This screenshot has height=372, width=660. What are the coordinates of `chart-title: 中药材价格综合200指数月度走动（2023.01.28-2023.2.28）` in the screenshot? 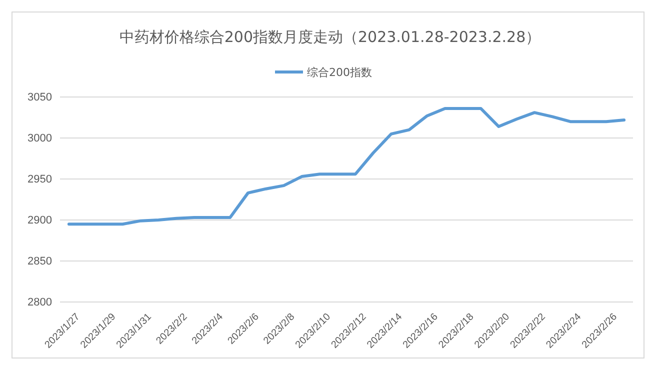 It's located at (330, 37).